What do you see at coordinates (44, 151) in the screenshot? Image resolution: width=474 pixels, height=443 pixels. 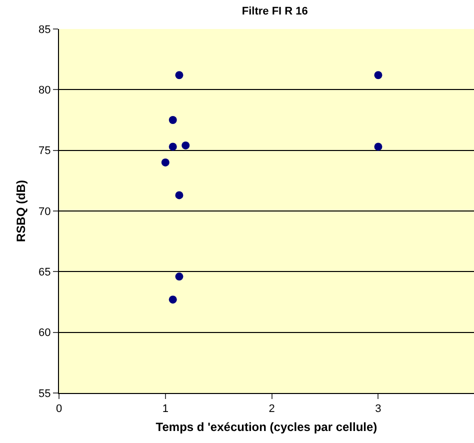 I see `y-tick-label: 75` at bounding box center [44, 151].